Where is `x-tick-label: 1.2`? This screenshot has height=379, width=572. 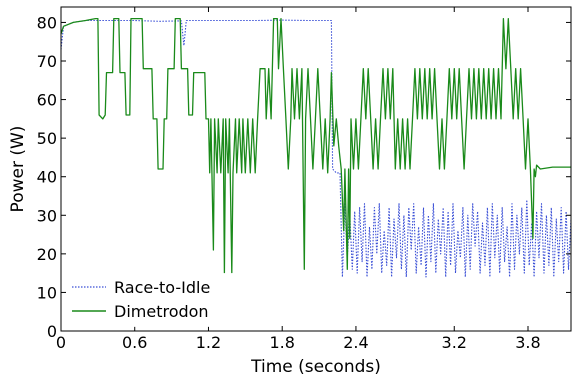 x-tick-label: 1.2 is located at coordinates (208, 342).